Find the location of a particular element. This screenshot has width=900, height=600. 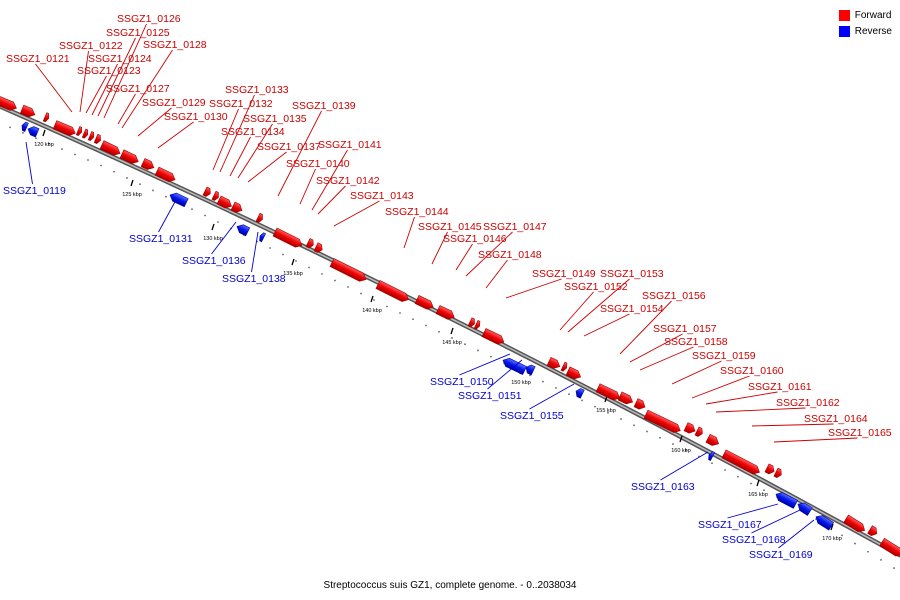

gene-label-group: SSGZ1_0147 is located at coordinates (515, 227).